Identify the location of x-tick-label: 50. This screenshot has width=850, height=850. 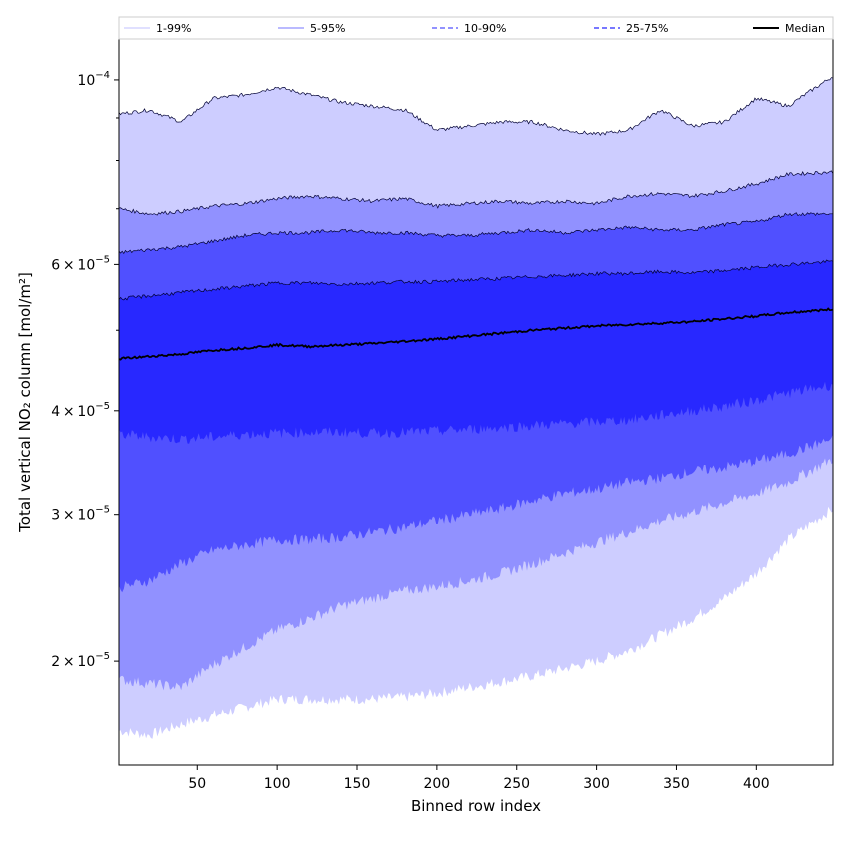
(197, 784).